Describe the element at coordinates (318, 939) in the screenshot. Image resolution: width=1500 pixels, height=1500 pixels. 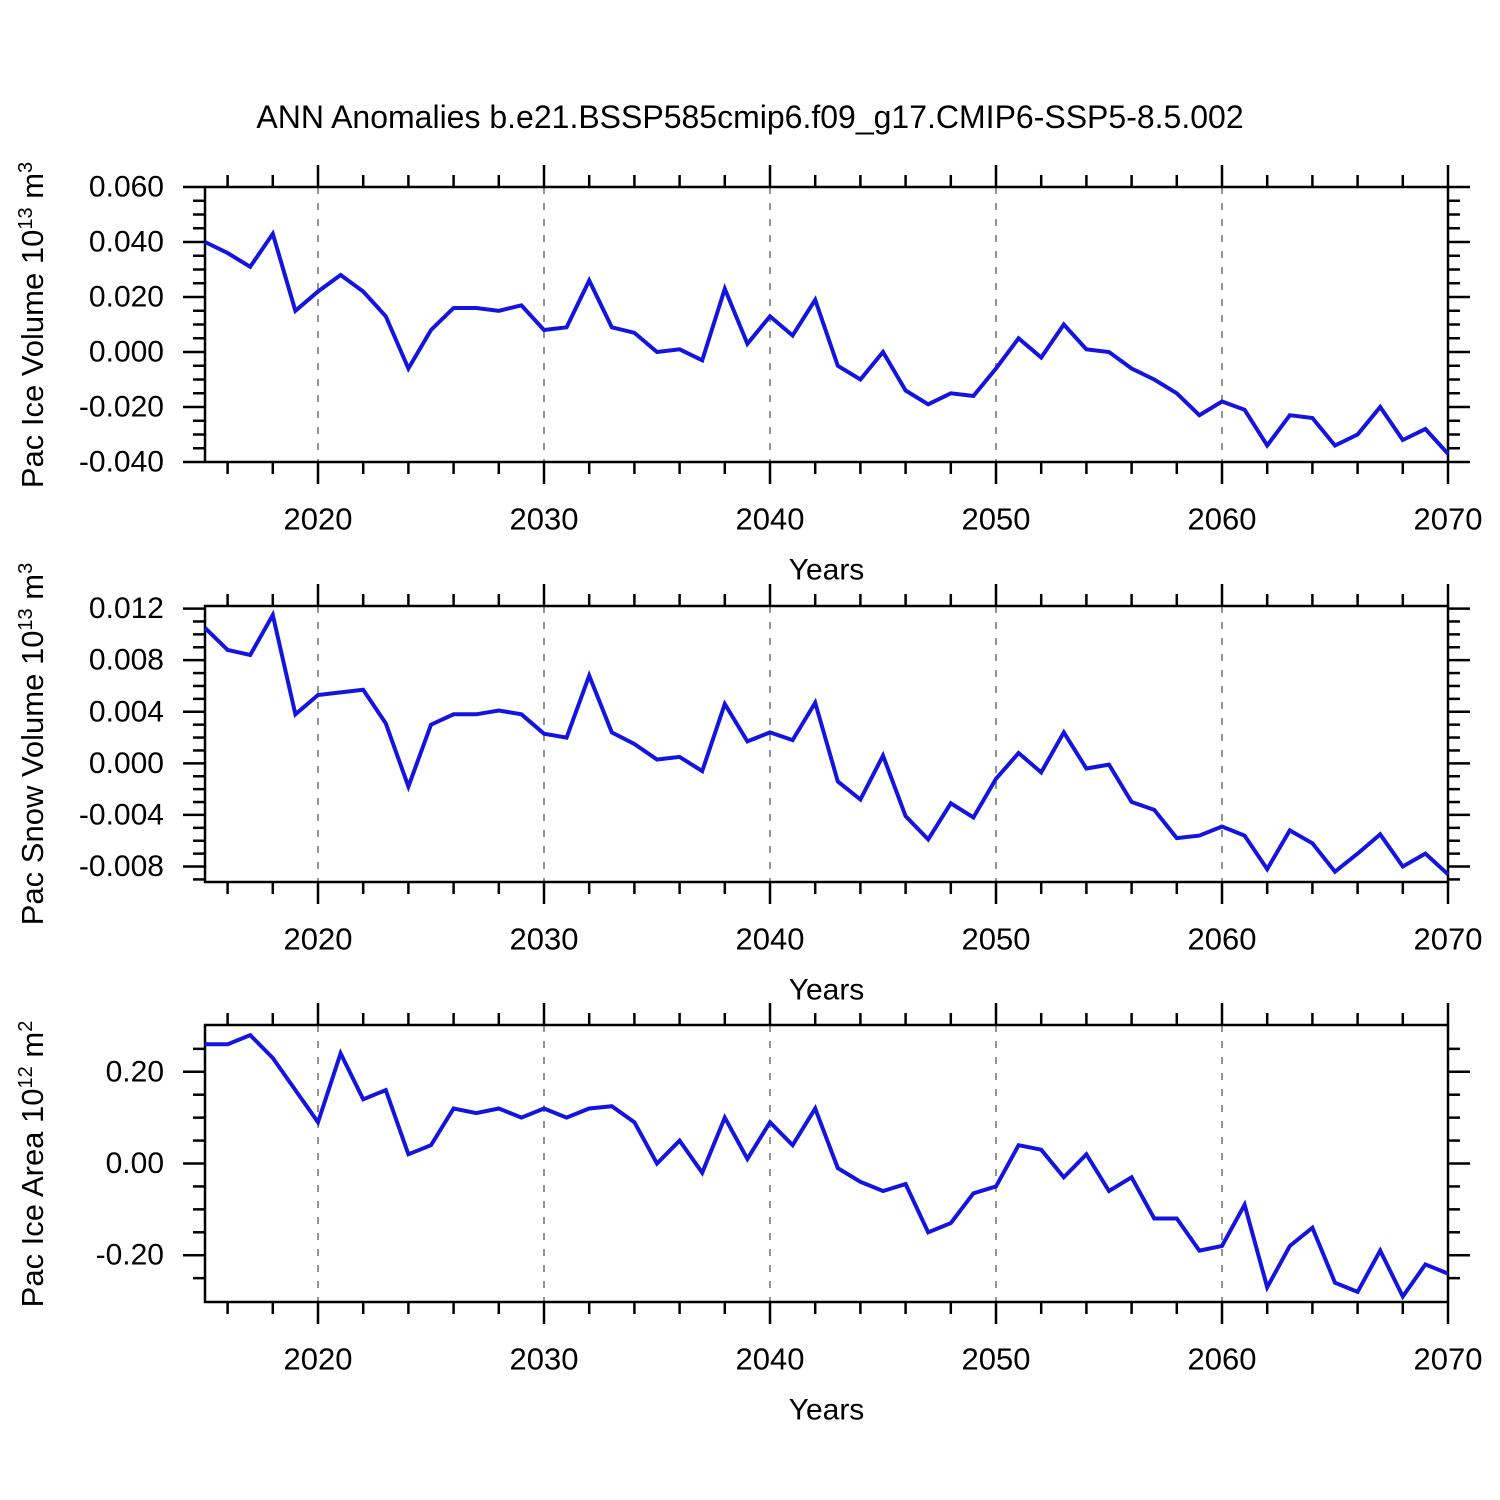
I see `panel2-x-tick-label: 2020` at that location.